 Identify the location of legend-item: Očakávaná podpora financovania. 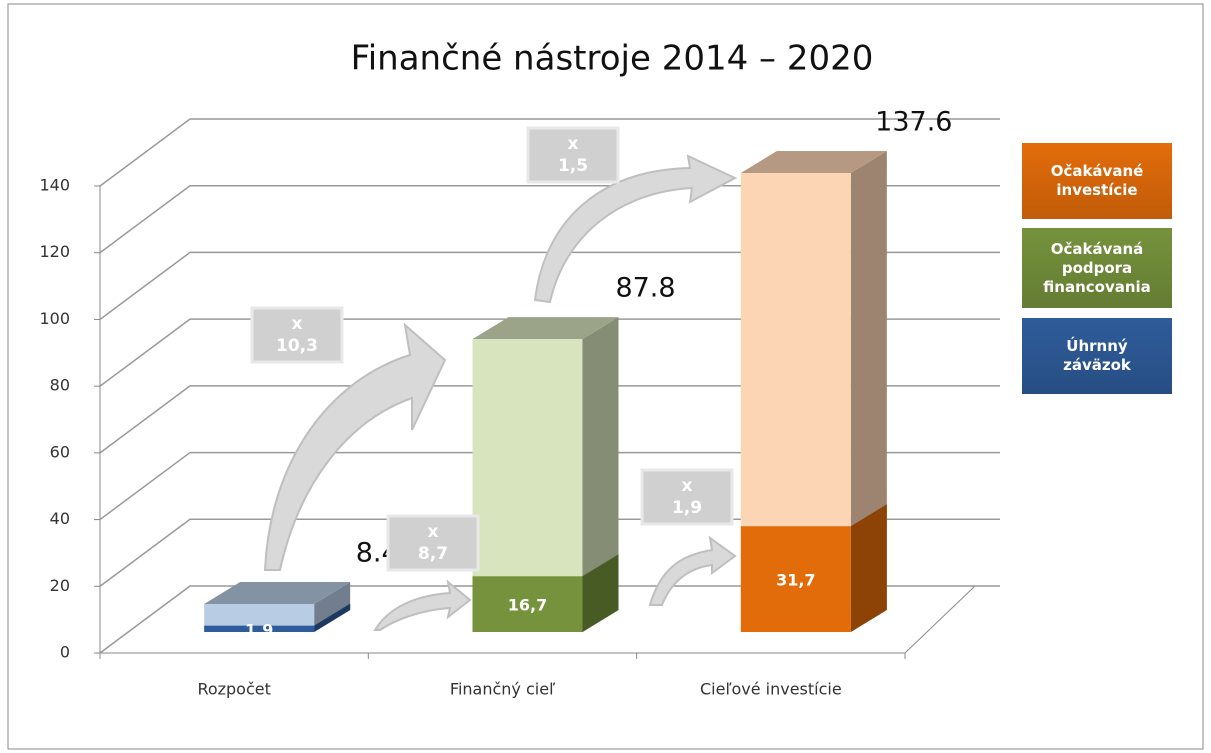
(1097, 268).